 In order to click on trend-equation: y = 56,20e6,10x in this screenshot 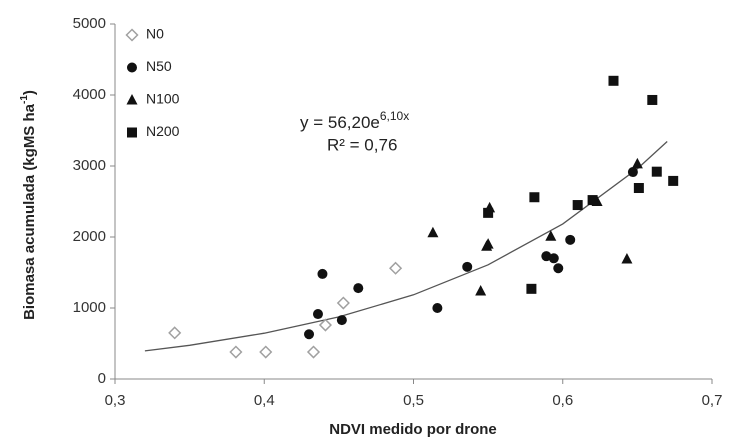, I will do `click(354, 120)`.